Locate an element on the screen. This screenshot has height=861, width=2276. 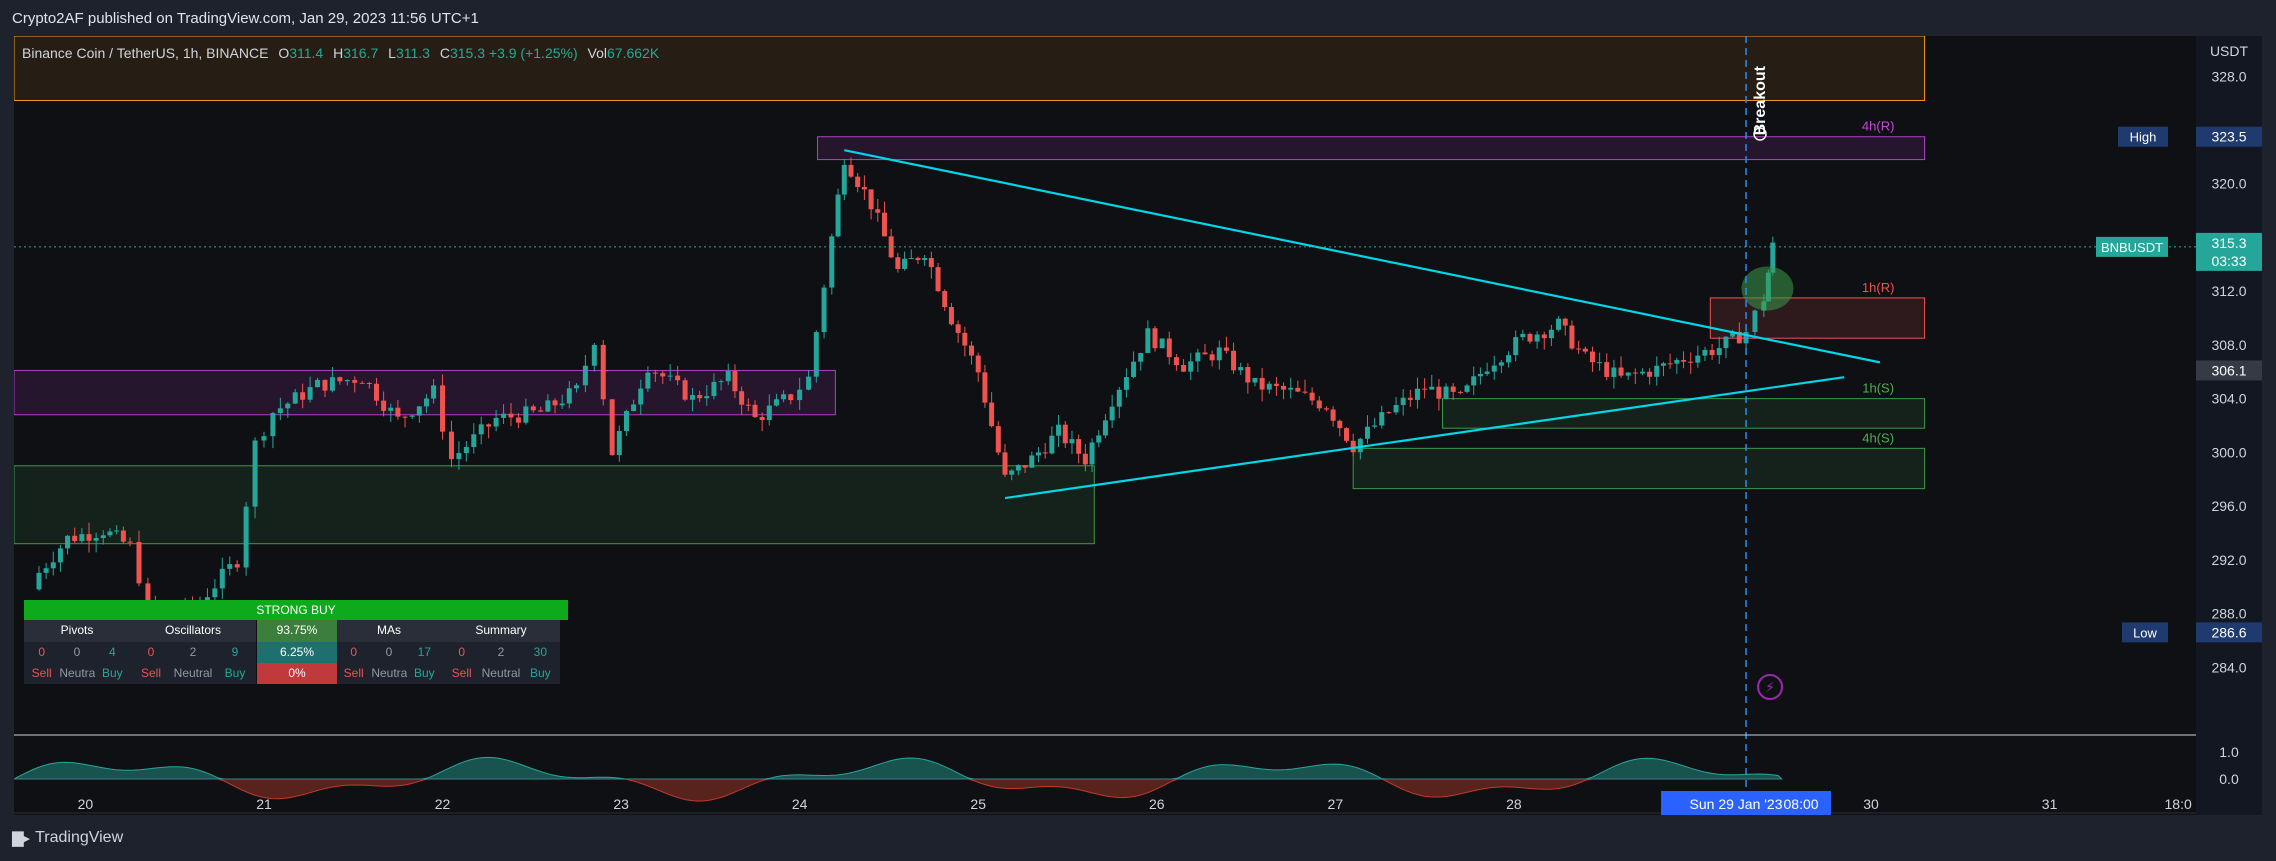
tradingview-mark-icon: ▇▸ is located at coordinates (21, 838).